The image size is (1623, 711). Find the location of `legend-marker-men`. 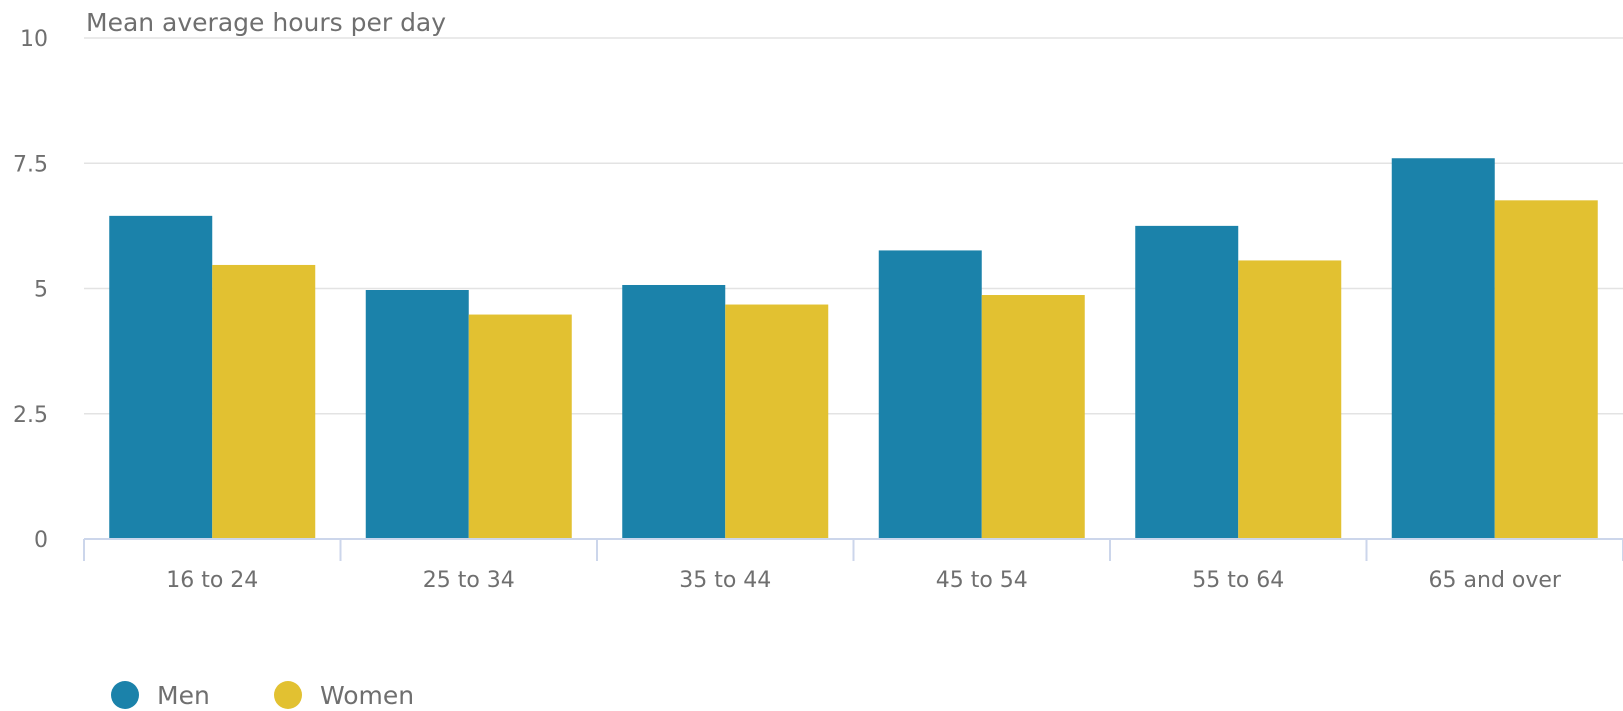

legend-marker-men is located at coordinates (125, 695).